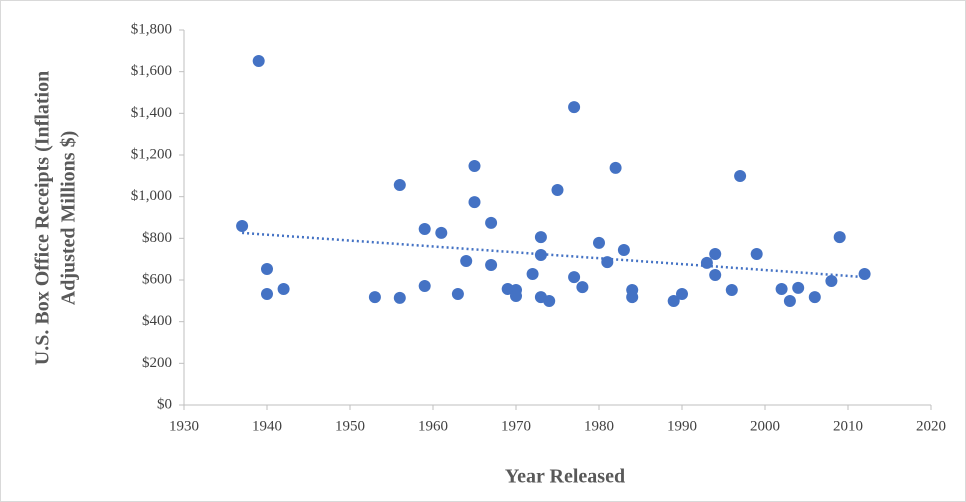 Image resolution: width=966 pixels, height=502 pixels. What do you see at coordinates (599, 426) in the screenshot?
I see `x-tick-label: 1980` at bounding box center [599, 426].